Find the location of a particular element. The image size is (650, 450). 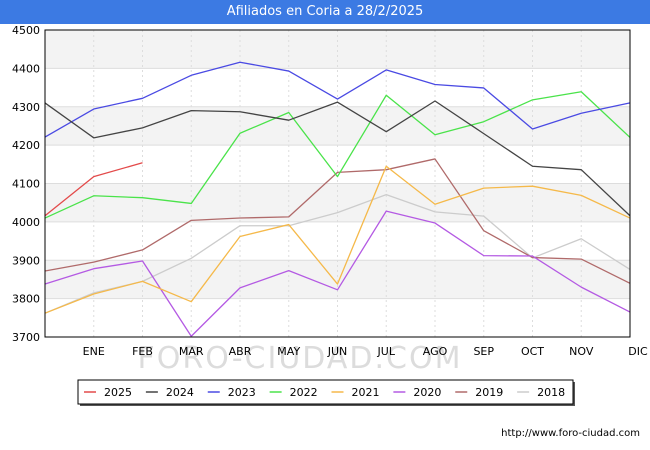

legend-label-2019: 2019 is located at coordinates (489, 392).